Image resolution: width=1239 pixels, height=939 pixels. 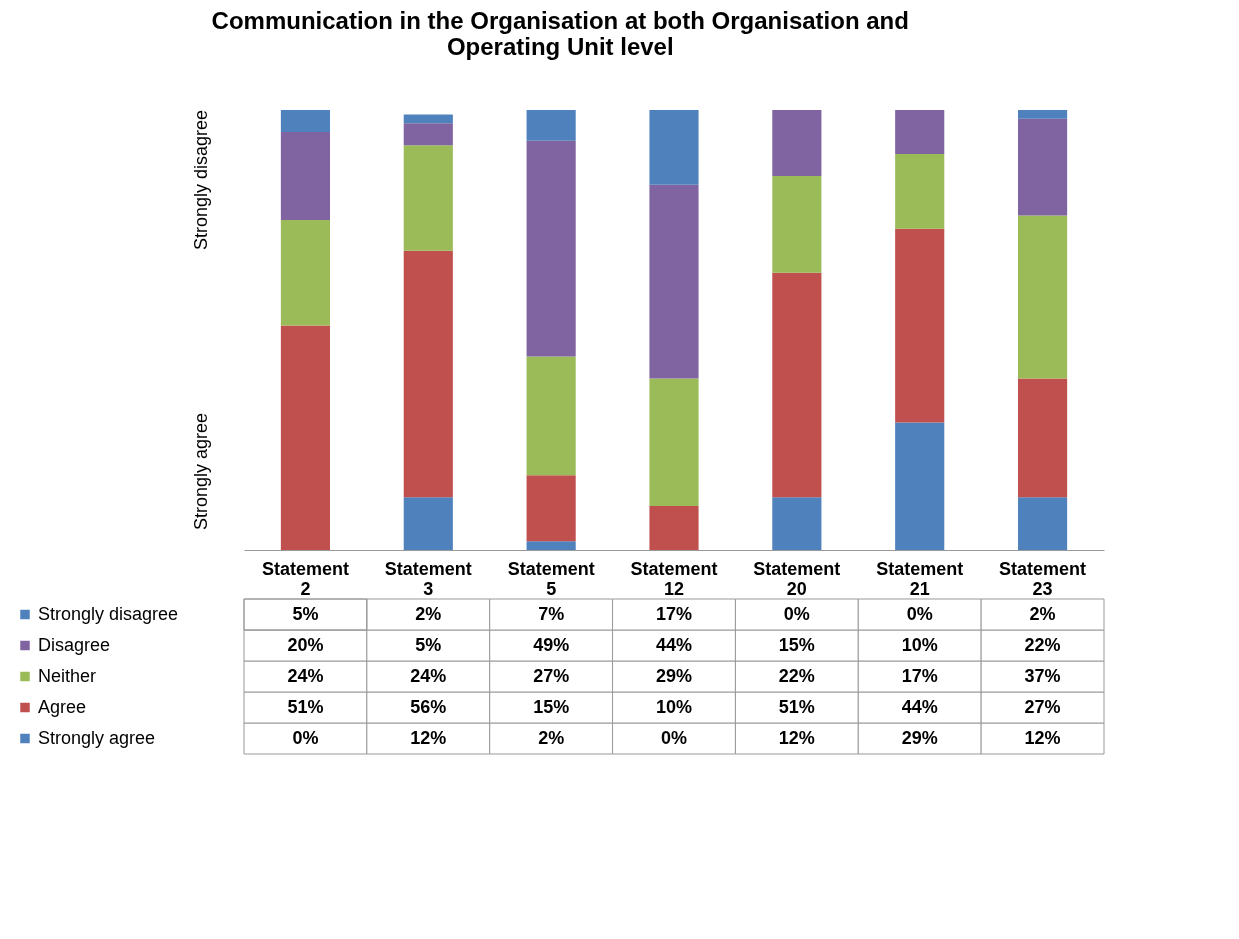 I want to click on x-tick-label: Statement 23, so click(x=1043, y=578).